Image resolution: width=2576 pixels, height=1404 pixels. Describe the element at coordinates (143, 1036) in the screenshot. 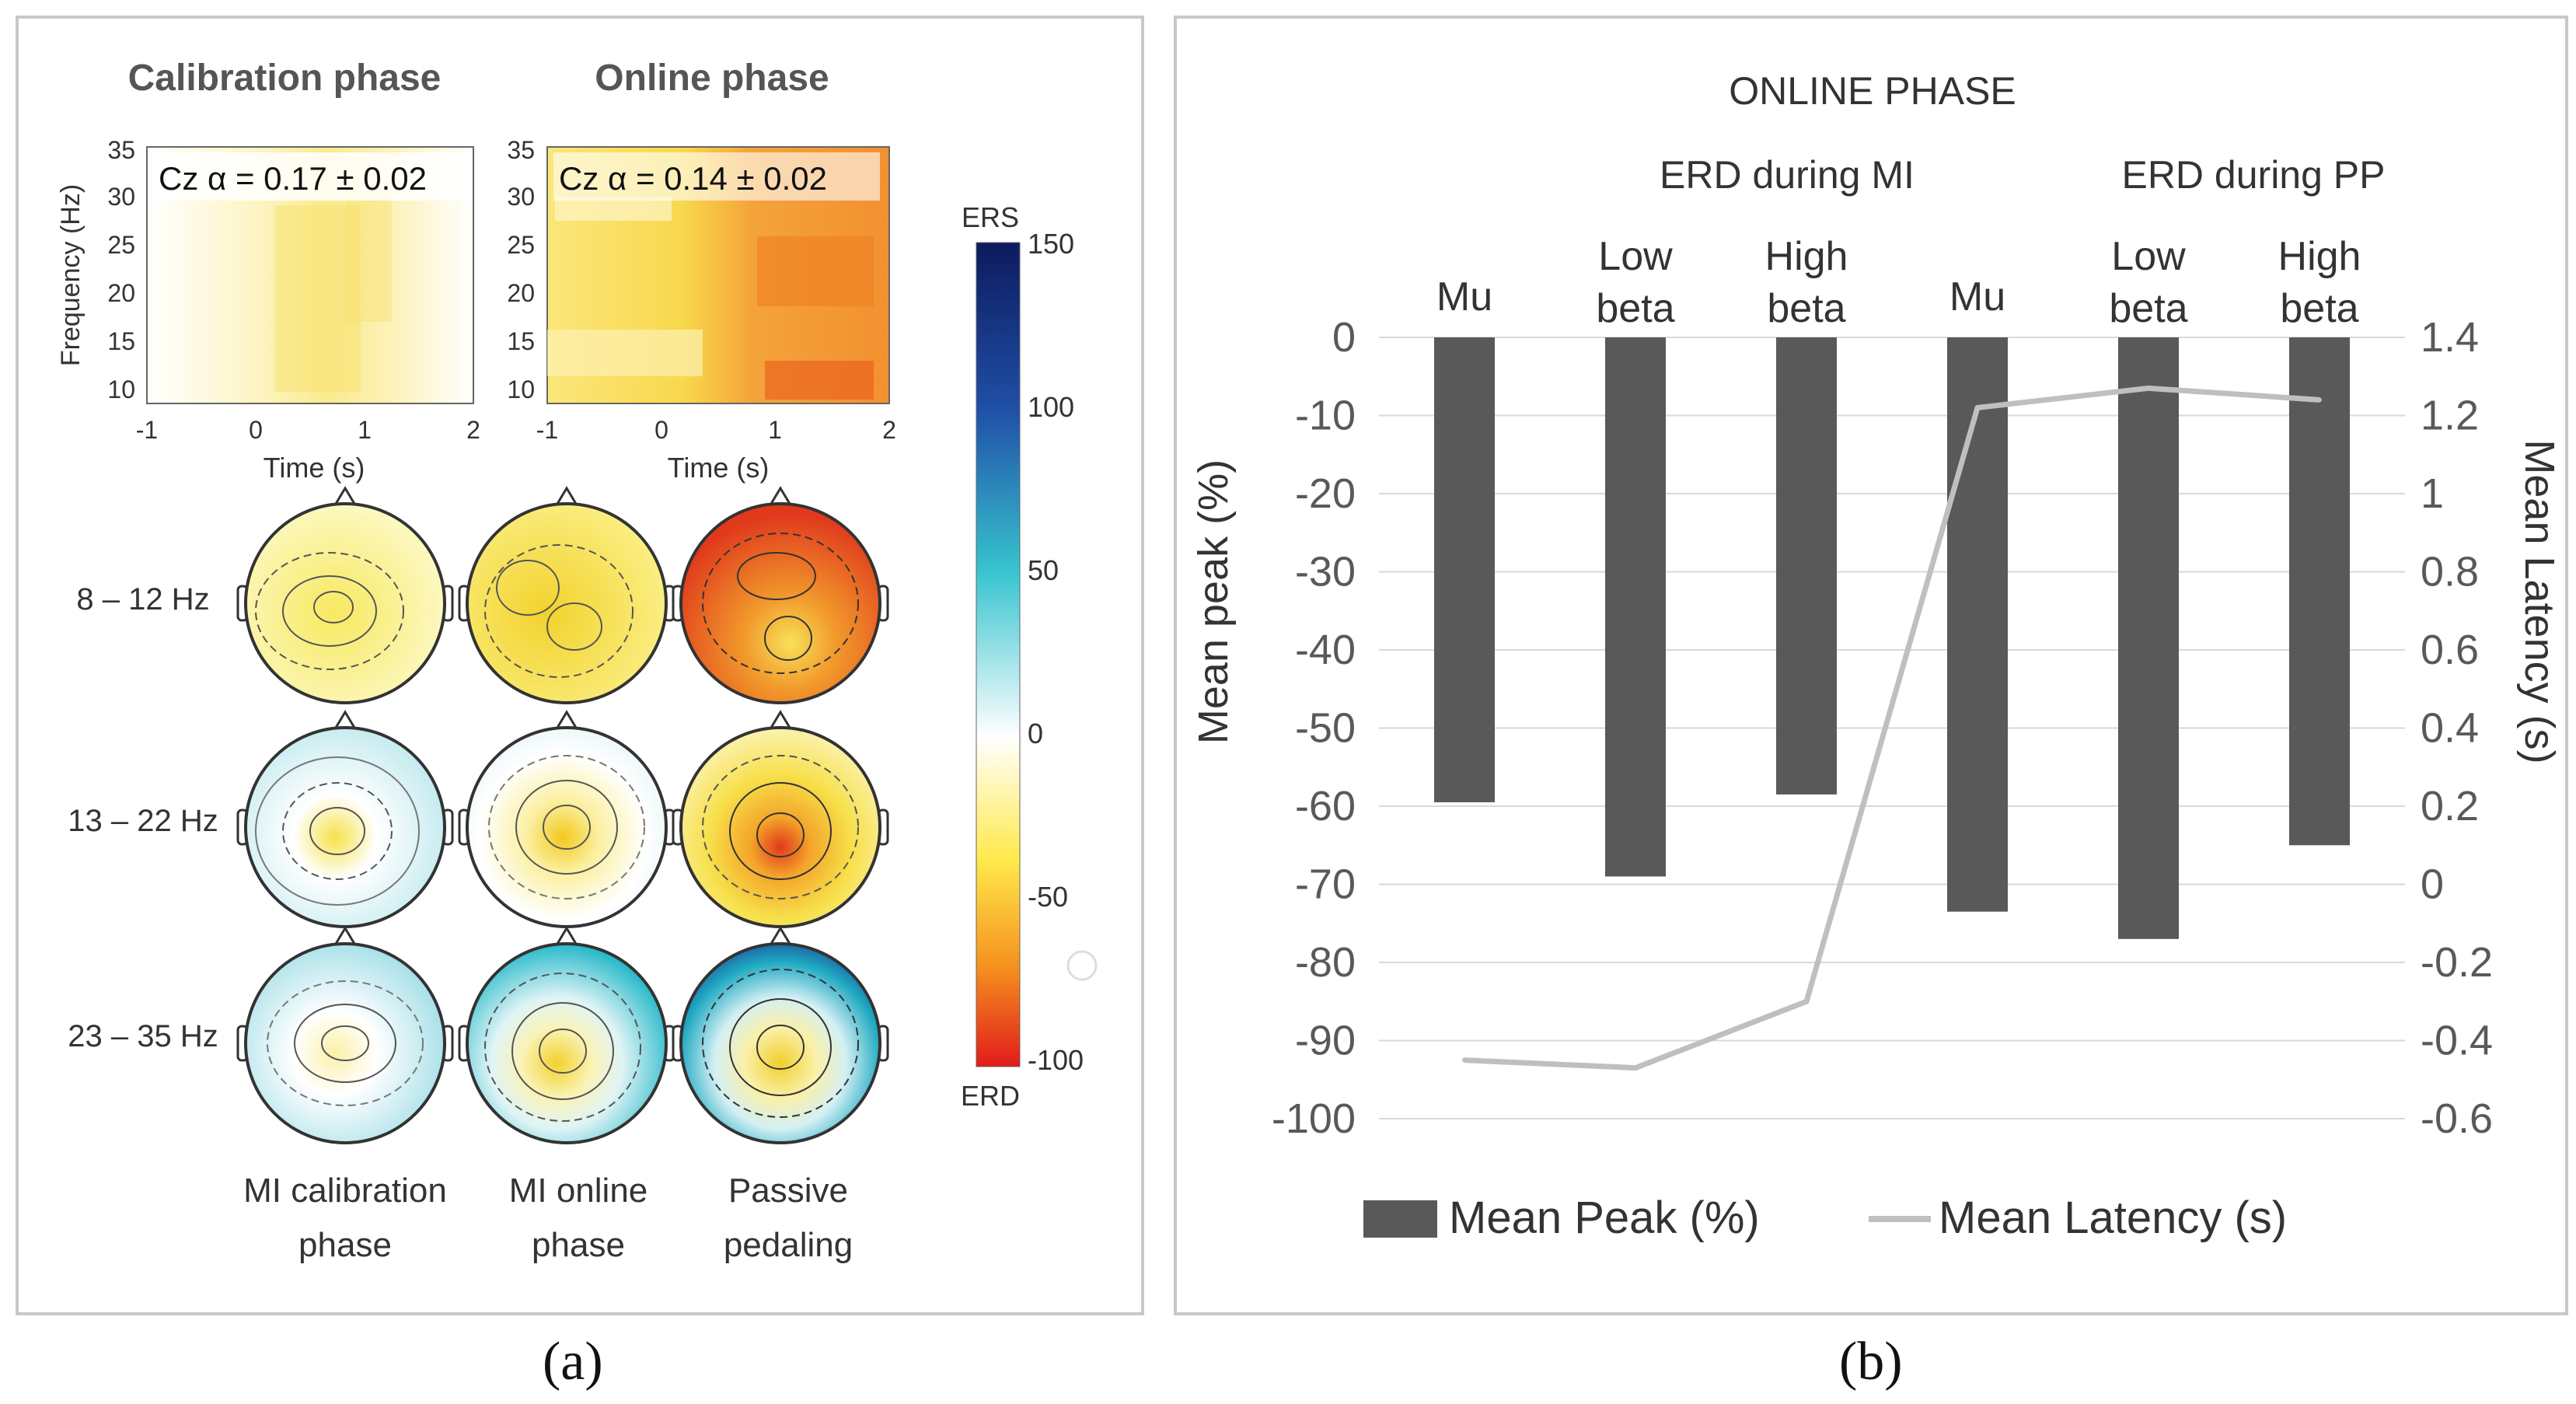

I see `band-label: 23 – 35 Hz` at that location.